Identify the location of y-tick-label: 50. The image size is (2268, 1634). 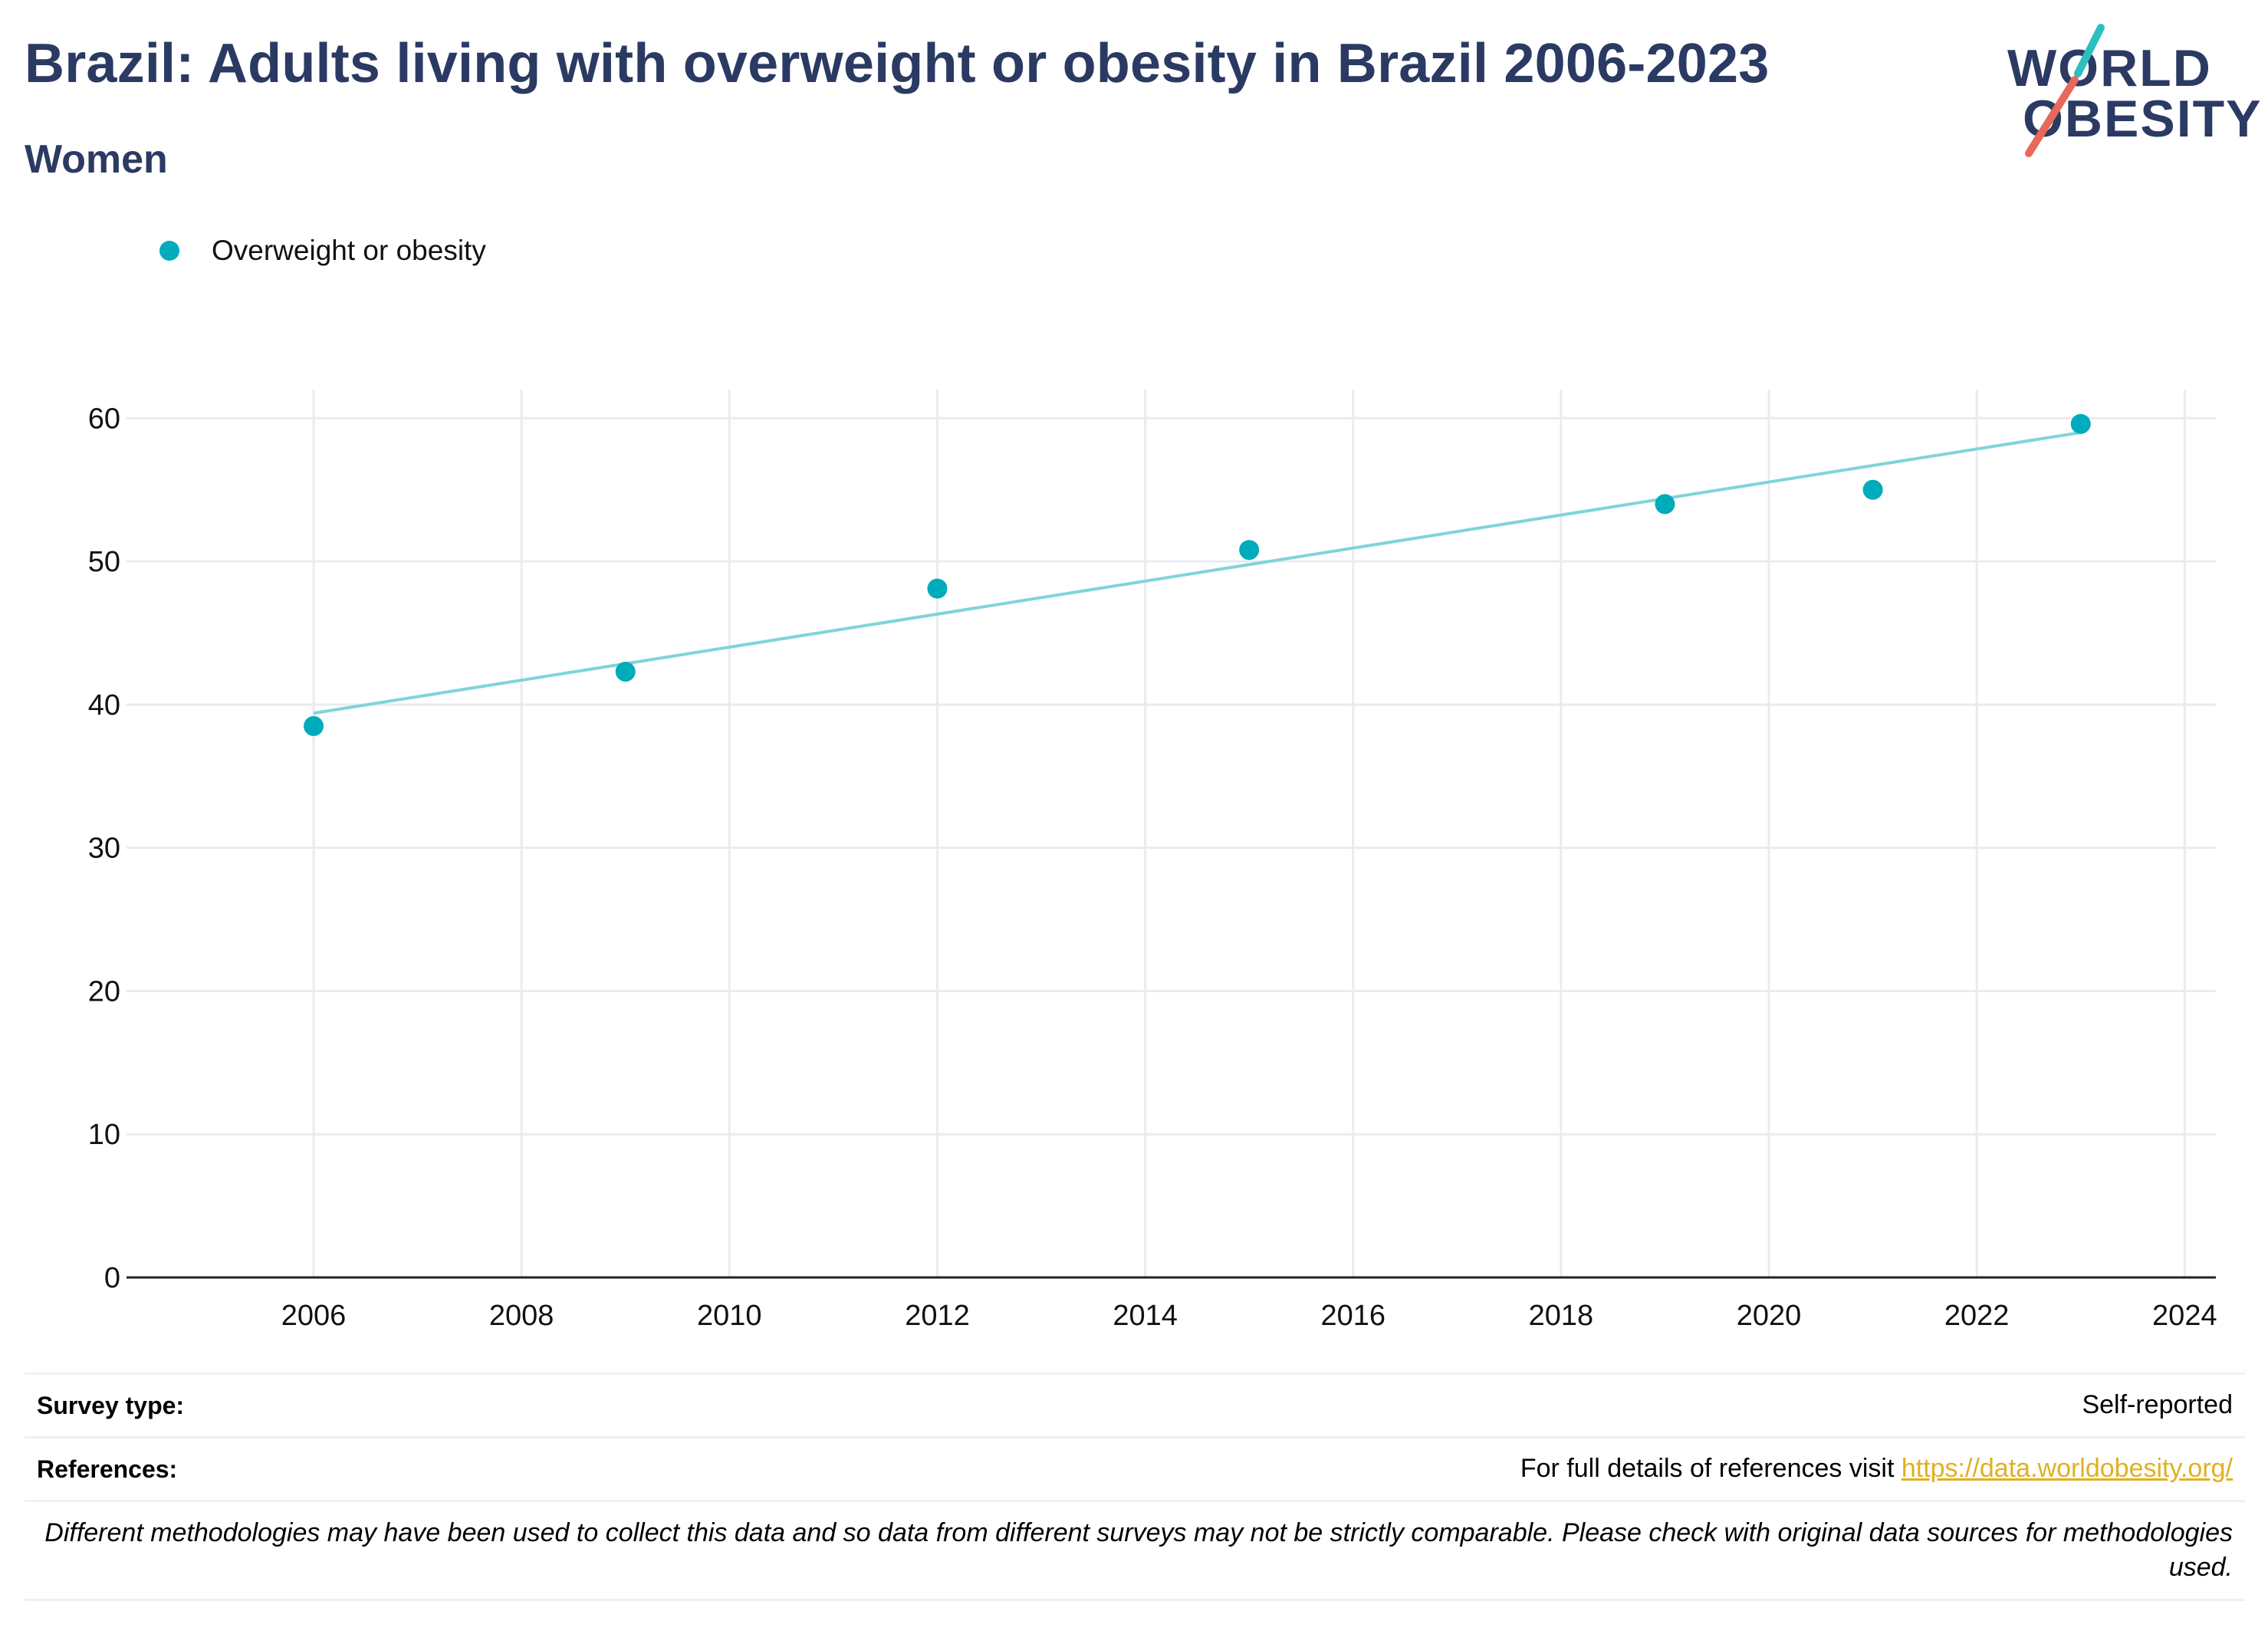
(104, 562).